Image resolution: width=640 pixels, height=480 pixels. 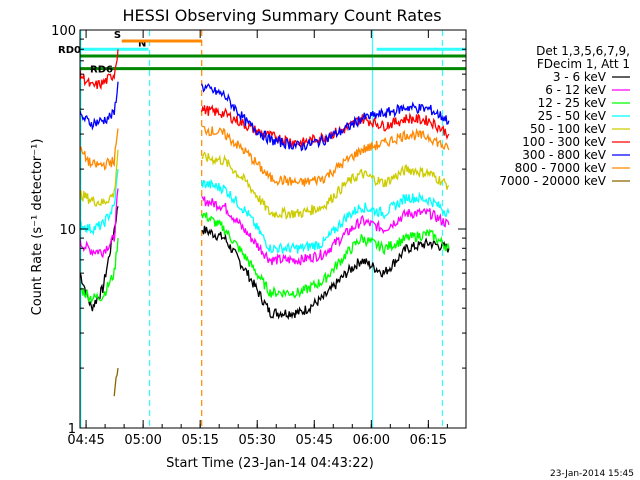 What do you see at coordinates (564, 155) in the screenshot?
I see `legend-label-6: 300 - 800 keV` at bounding box center [564, 155].